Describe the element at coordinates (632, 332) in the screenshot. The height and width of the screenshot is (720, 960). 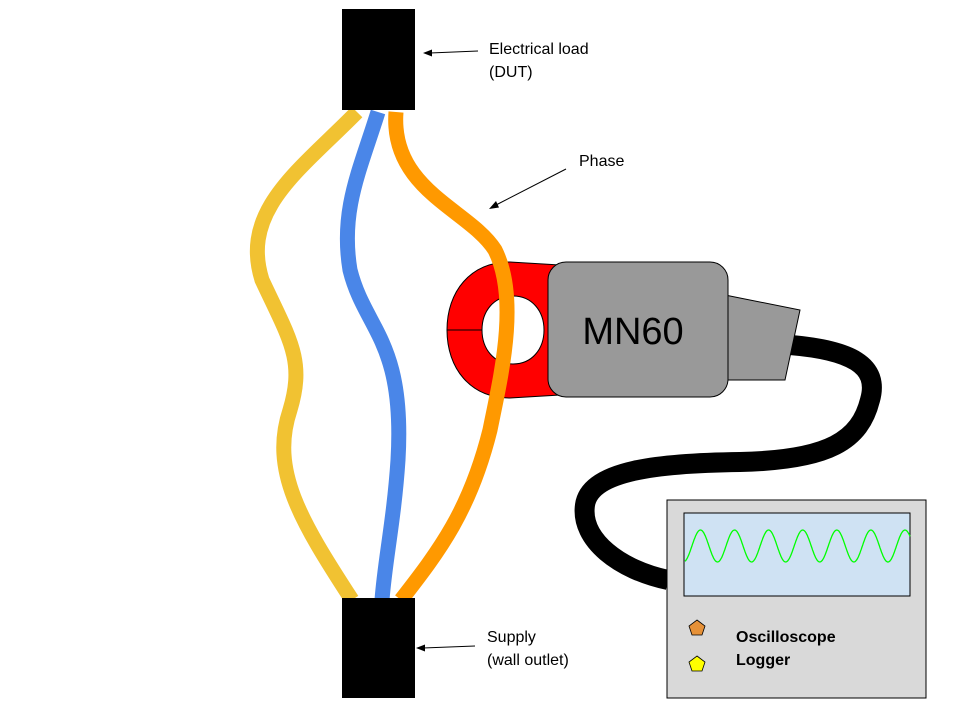
I see `clamp-model-label: MN60` at that location.